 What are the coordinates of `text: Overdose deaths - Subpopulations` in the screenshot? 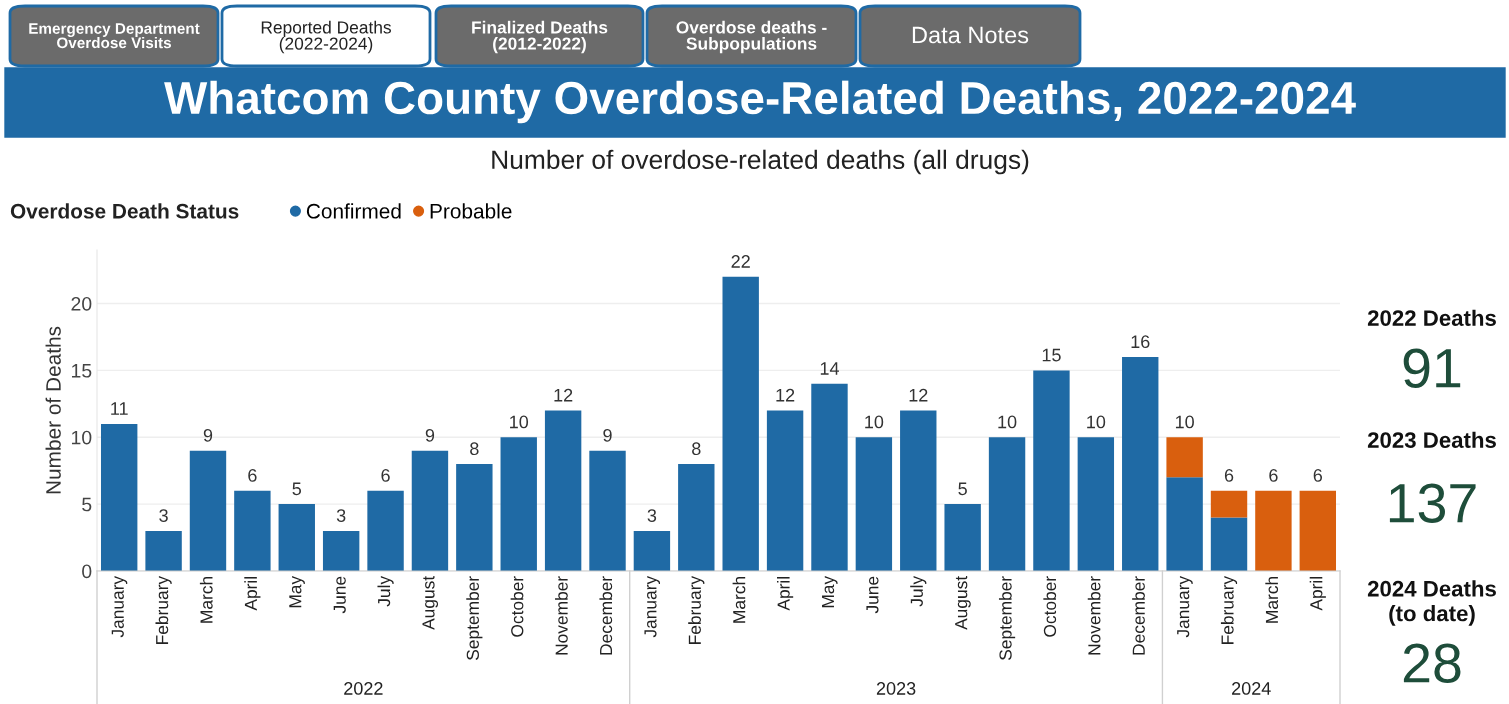 It's located at (751, 37).